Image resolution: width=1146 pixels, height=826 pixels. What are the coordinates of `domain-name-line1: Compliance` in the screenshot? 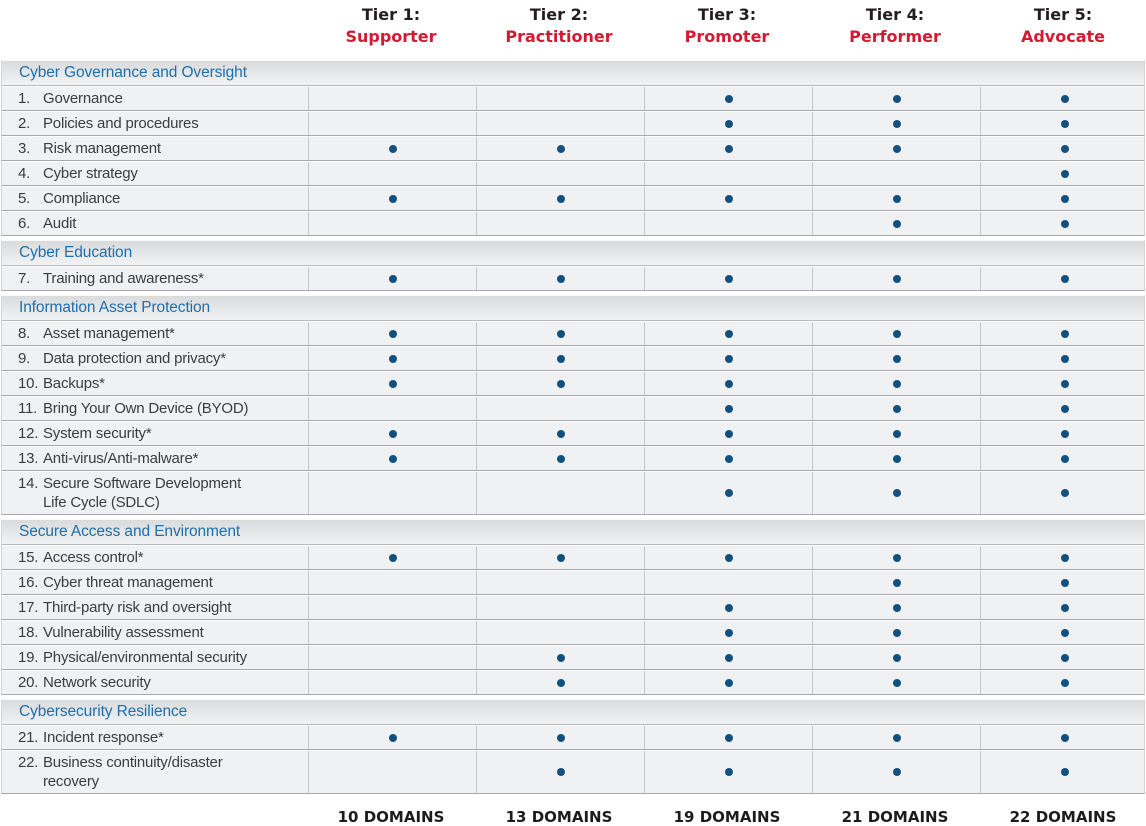 It's located at (82, 198).